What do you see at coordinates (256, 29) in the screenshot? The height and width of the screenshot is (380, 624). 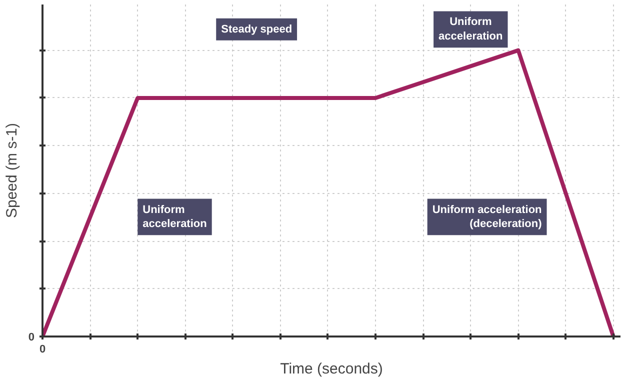 I see `text: Steady speed` at bounding box center [256, 29].